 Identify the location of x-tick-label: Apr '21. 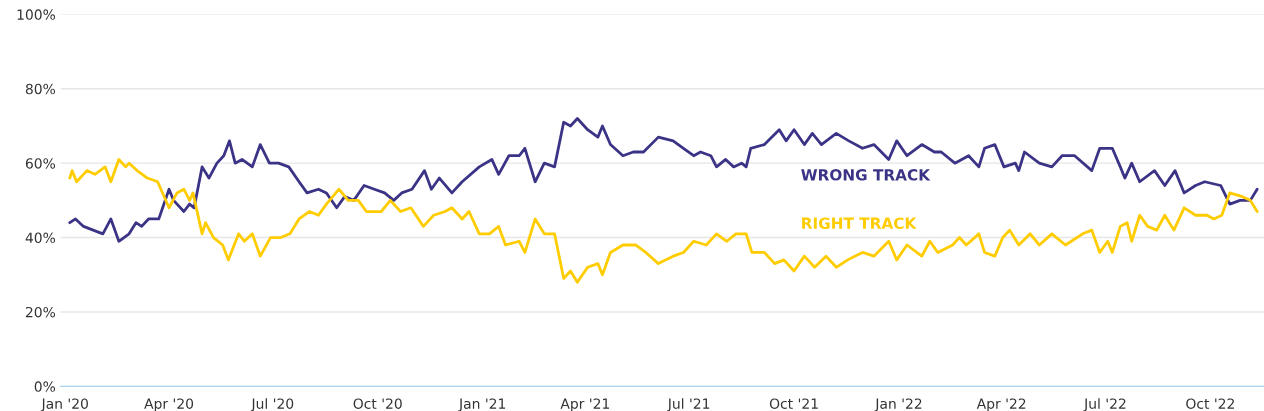
(585, 404).